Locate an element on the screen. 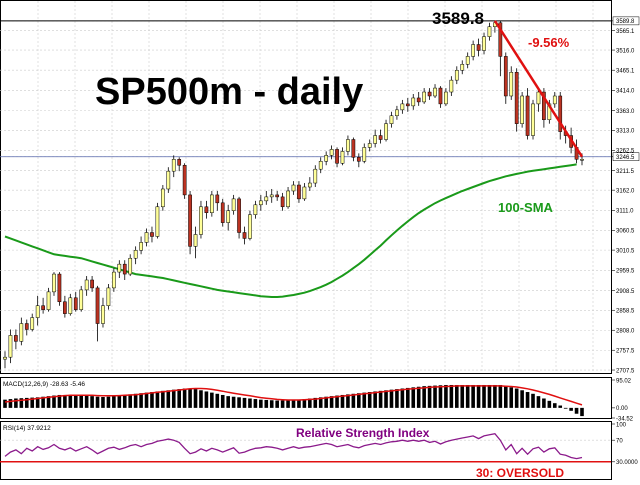 This screenshot has width=640, height=485. macd-tick-label: -34.52 is located at coordinates (625, 419).